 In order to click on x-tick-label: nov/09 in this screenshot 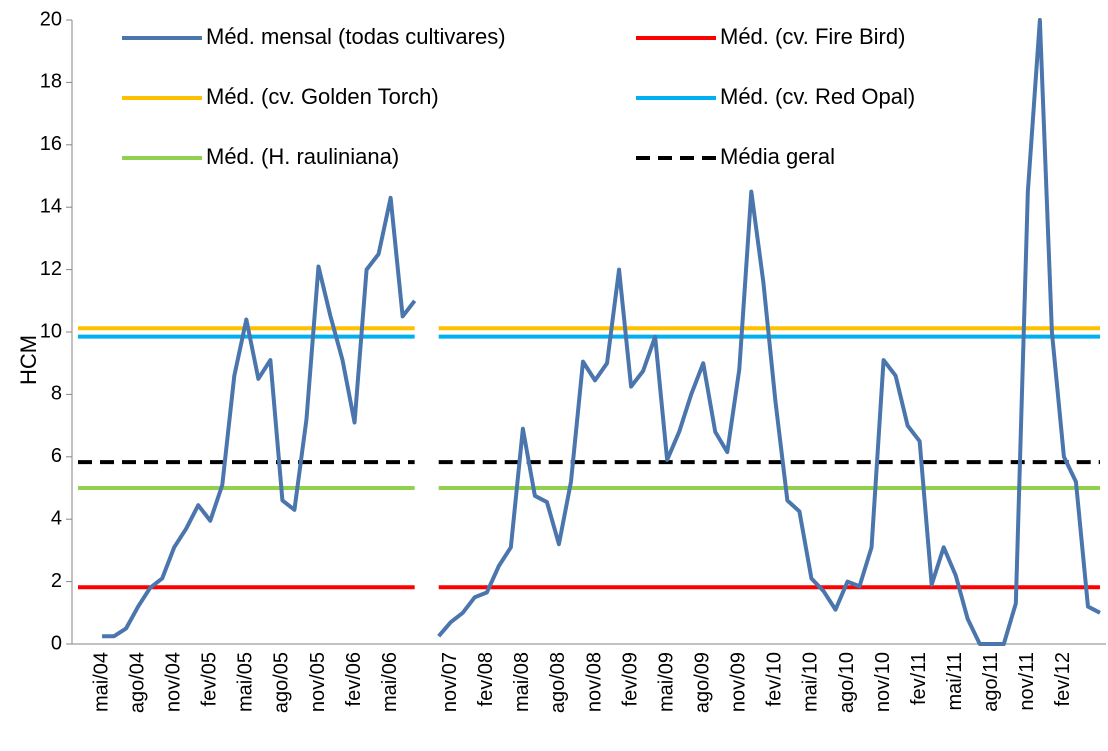, I will do `click(739, 682)`.